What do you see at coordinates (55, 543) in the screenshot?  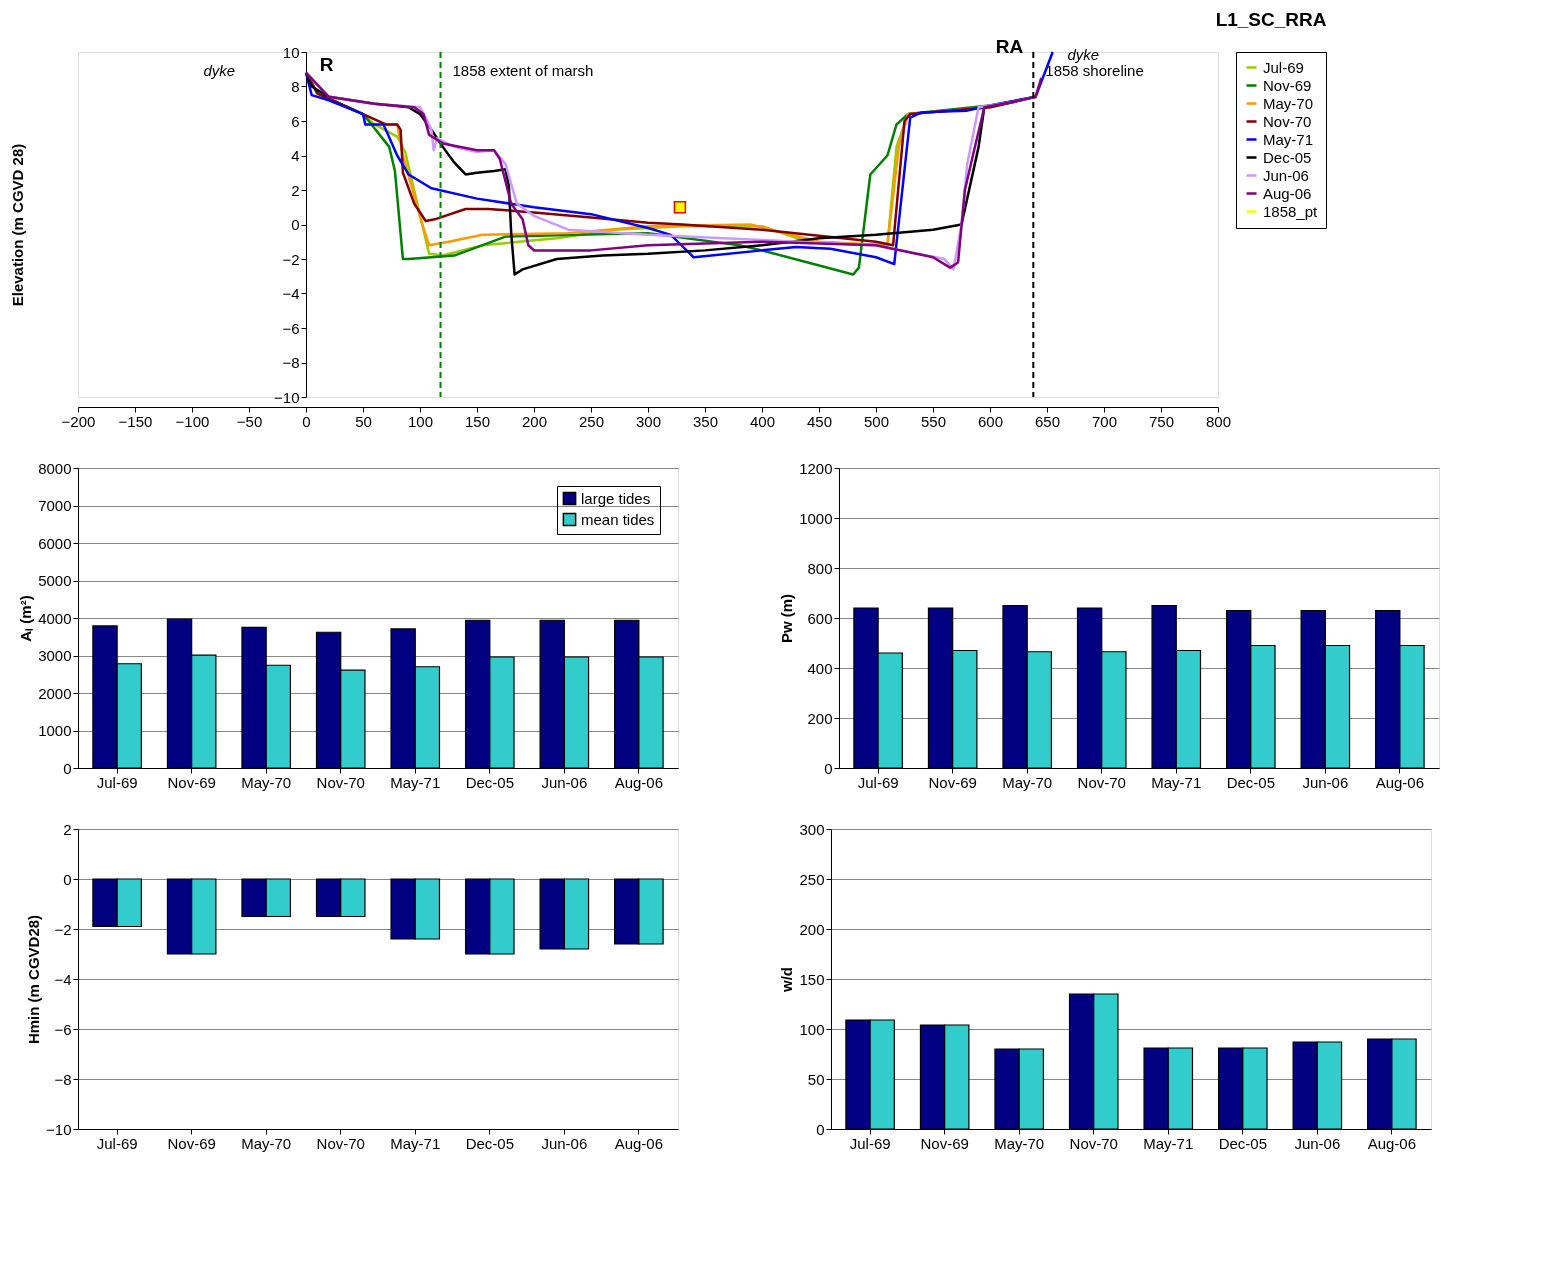 I see `y-tick-label: 6000` at bounding box center [55, 543].